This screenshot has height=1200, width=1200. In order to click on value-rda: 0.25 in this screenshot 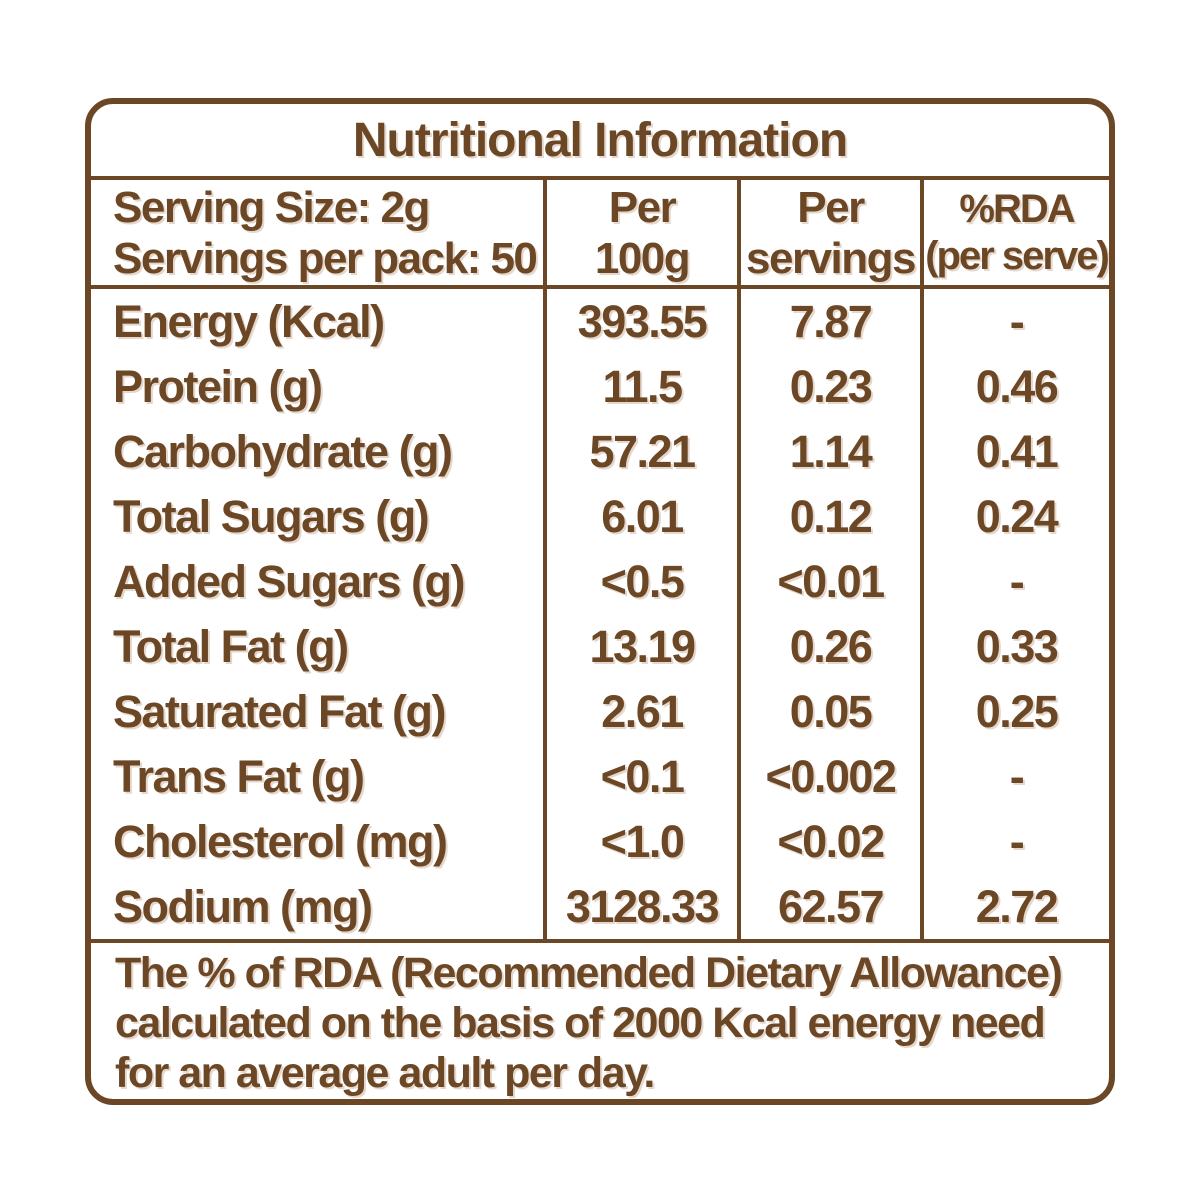, I will do `click(1014, 712)`.